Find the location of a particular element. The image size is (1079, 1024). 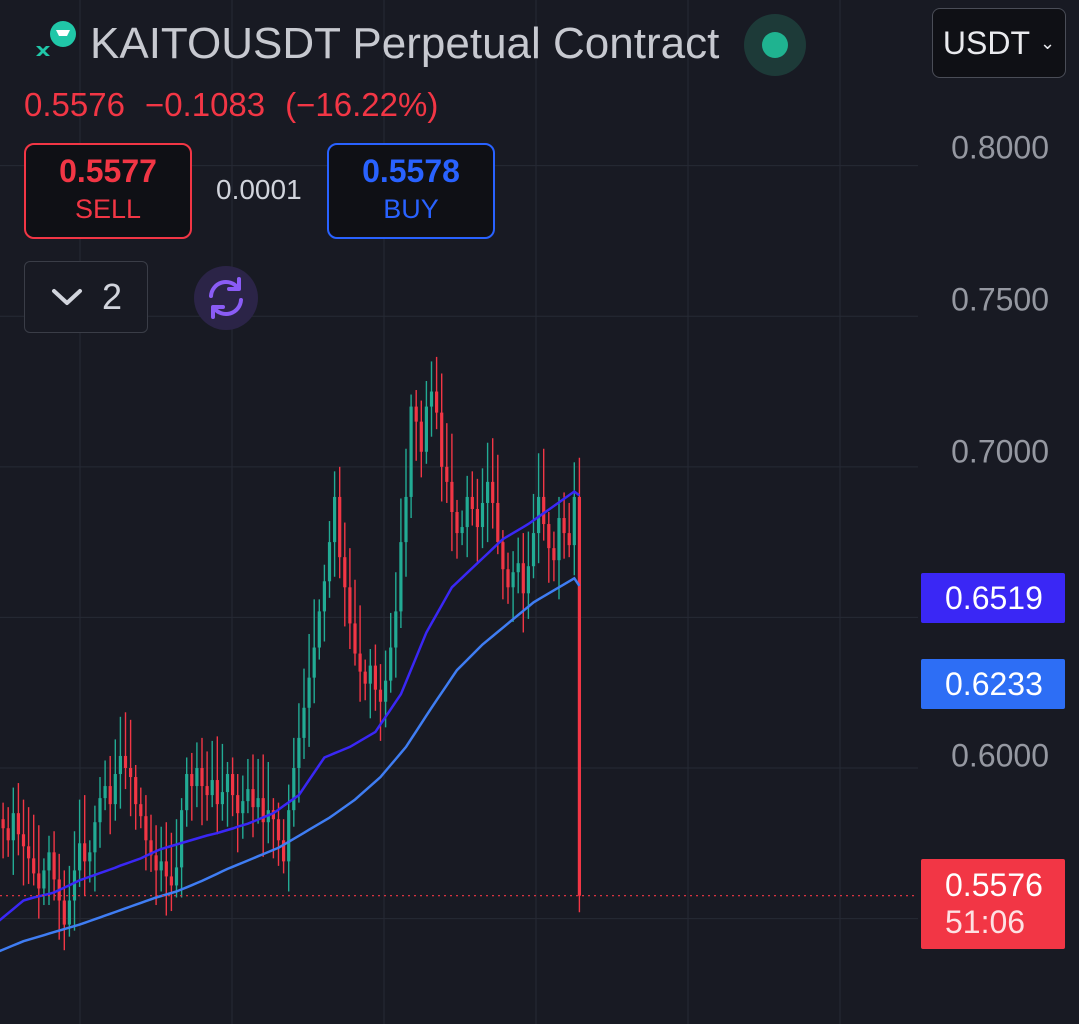

last-price-badge: 0.5576 51:06 is located at coordinates (993, 904).